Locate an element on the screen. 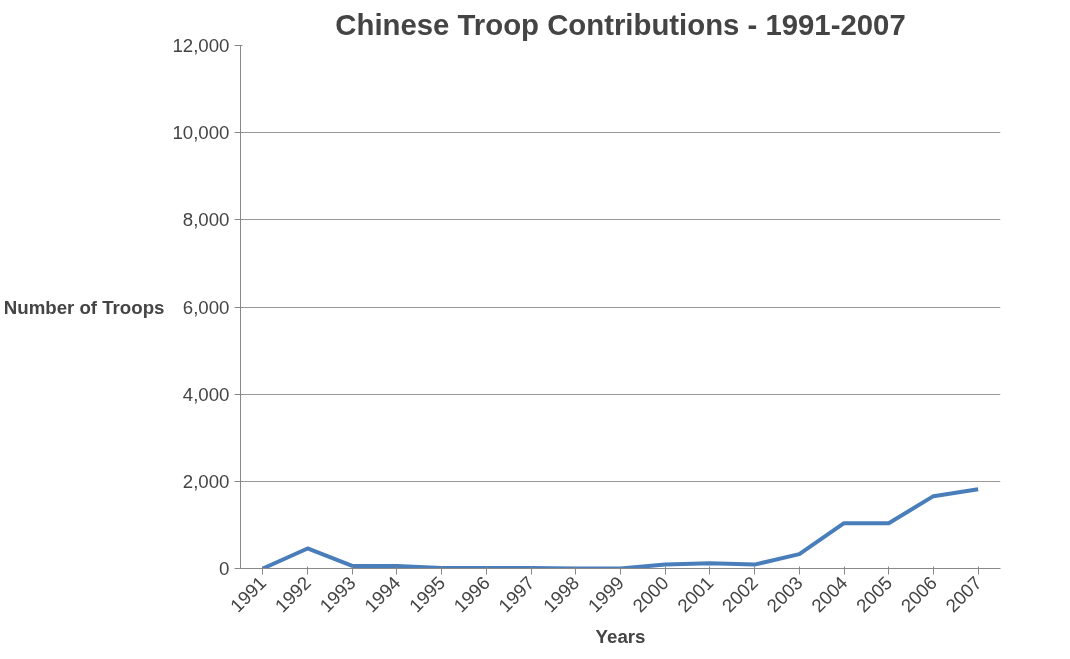 This screenshot has width=1070, height=659. line-series is located at coordinates (620, 528).